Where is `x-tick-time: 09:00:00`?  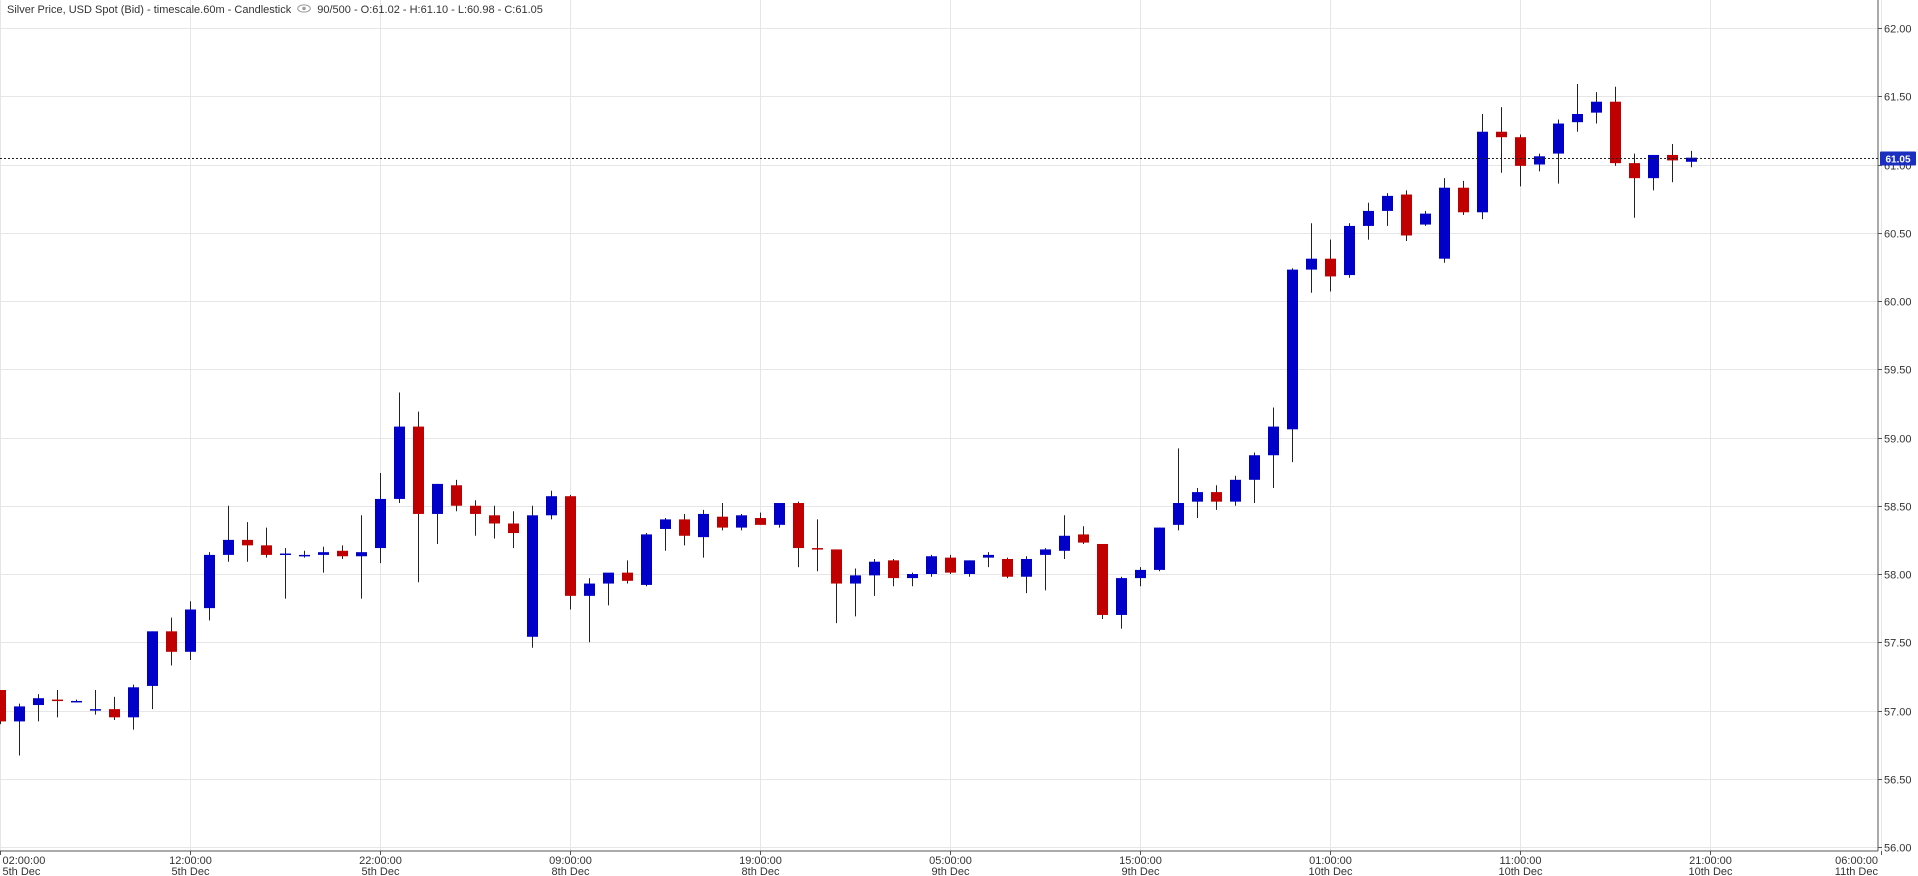
x-tick-time: 09:00:00 is located at coordinates (570, 861).